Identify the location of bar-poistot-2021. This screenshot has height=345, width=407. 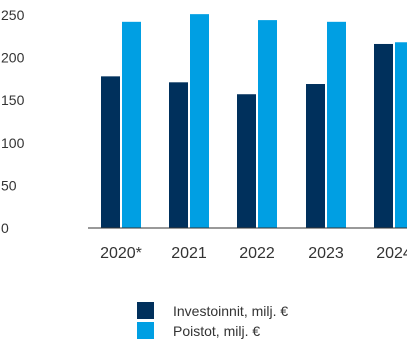
(199, 121).